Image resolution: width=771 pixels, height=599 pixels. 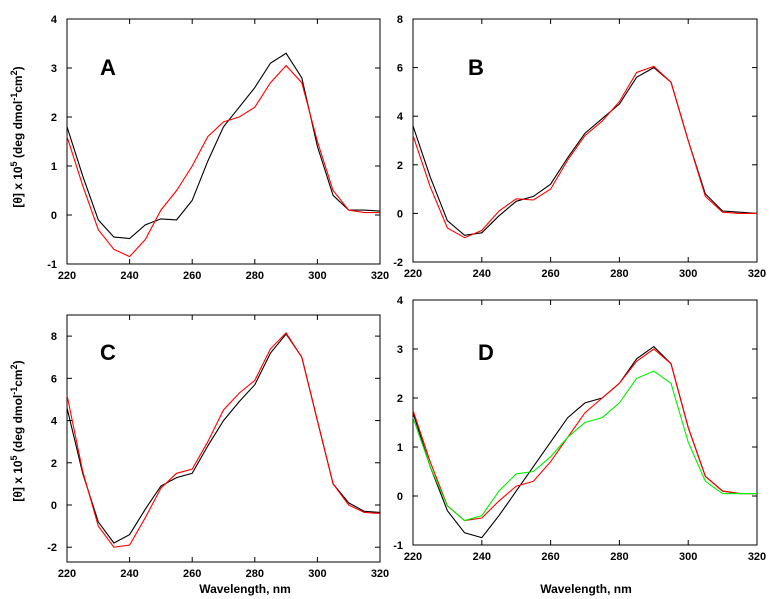 I want to click on x-axis-title-left: Wavelength, nm, so click(x=245, y=589).